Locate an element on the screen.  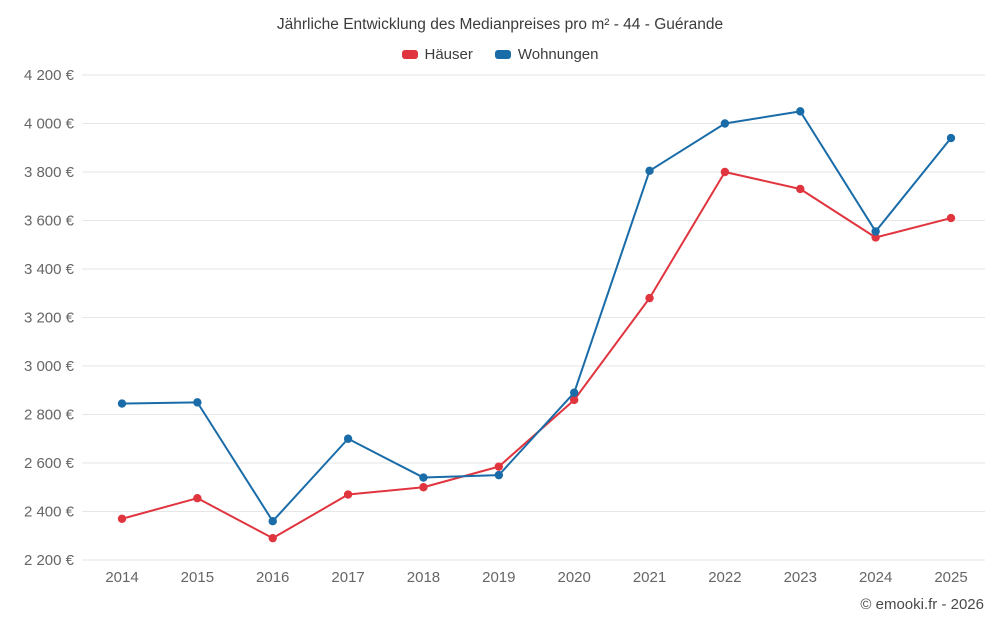
data-point-häuser-2021 is located at coordinates (649, 298).